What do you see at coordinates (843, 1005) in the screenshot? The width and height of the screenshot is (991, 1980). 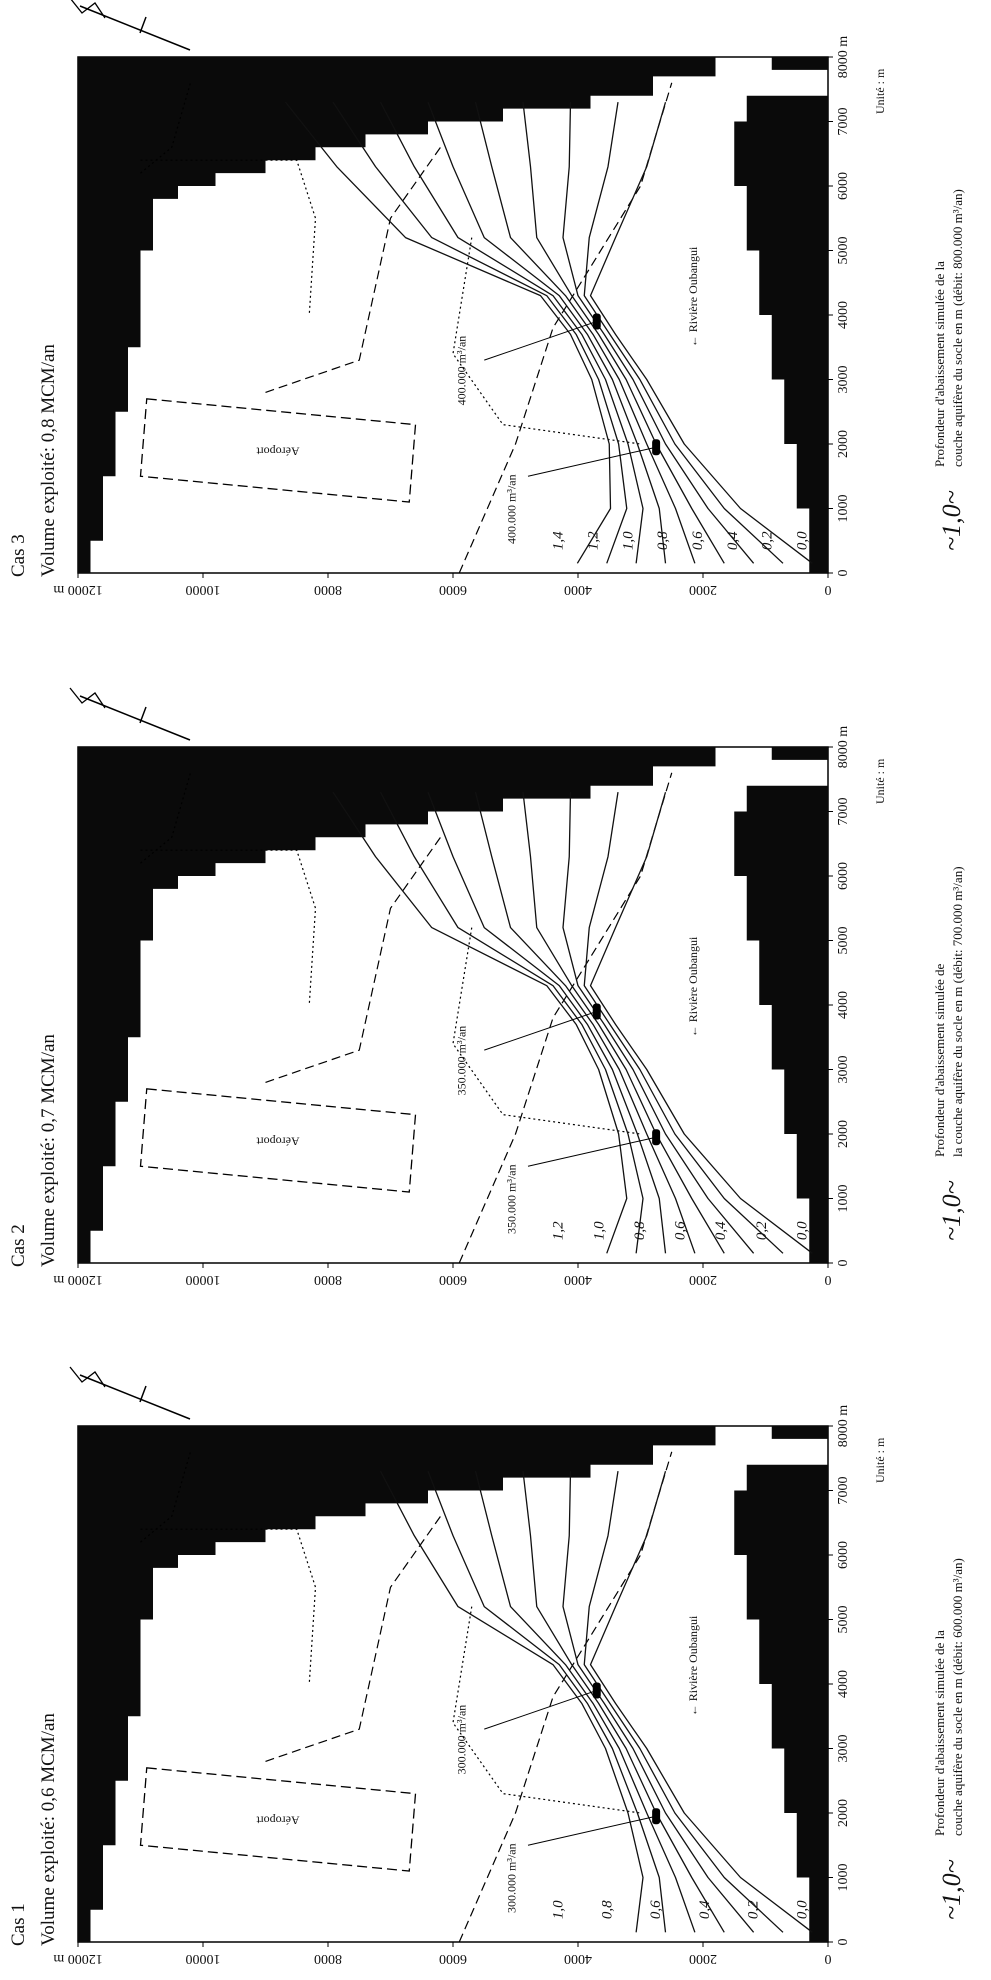 I see `x-tick-label: 4000` at bounding box center [843, 1005].